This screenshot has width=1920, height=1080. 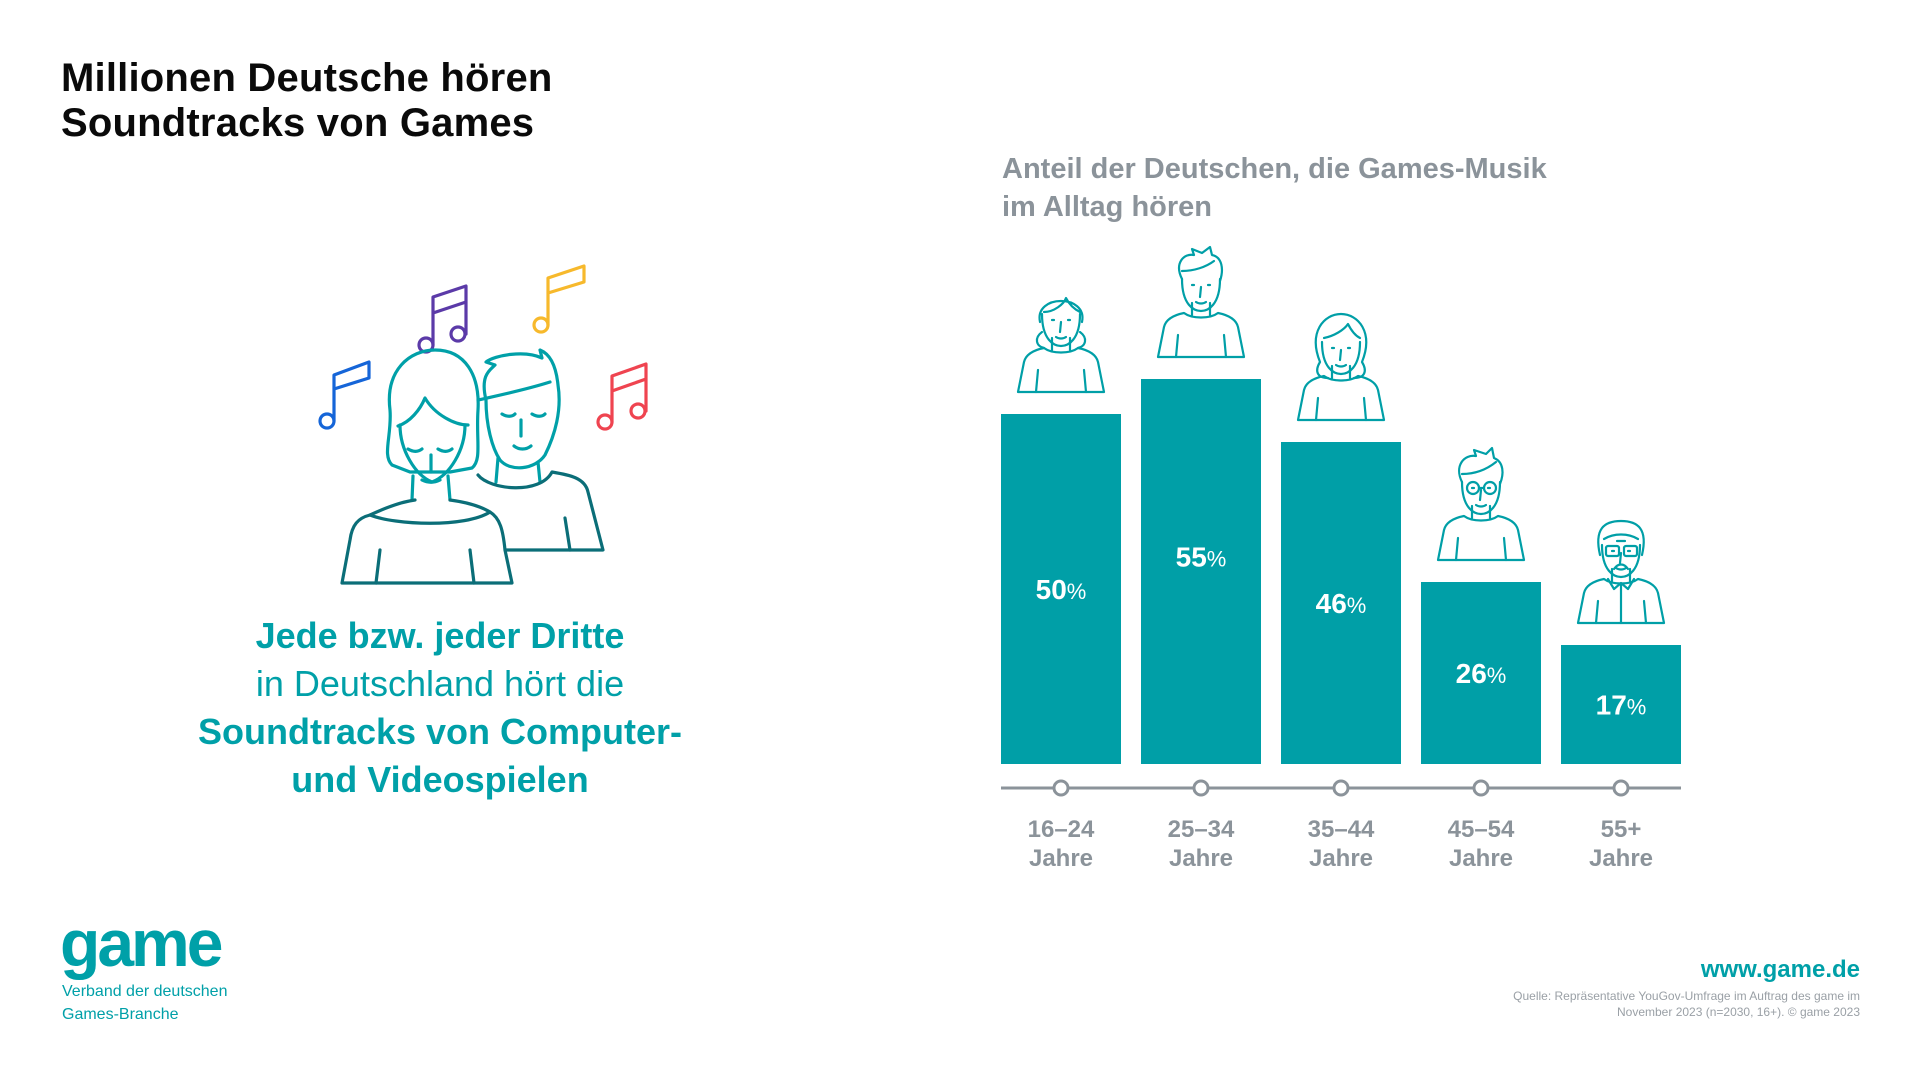 I want to click on title-line-1: Millionen Deutsche hören, so click(x=307, y=78).